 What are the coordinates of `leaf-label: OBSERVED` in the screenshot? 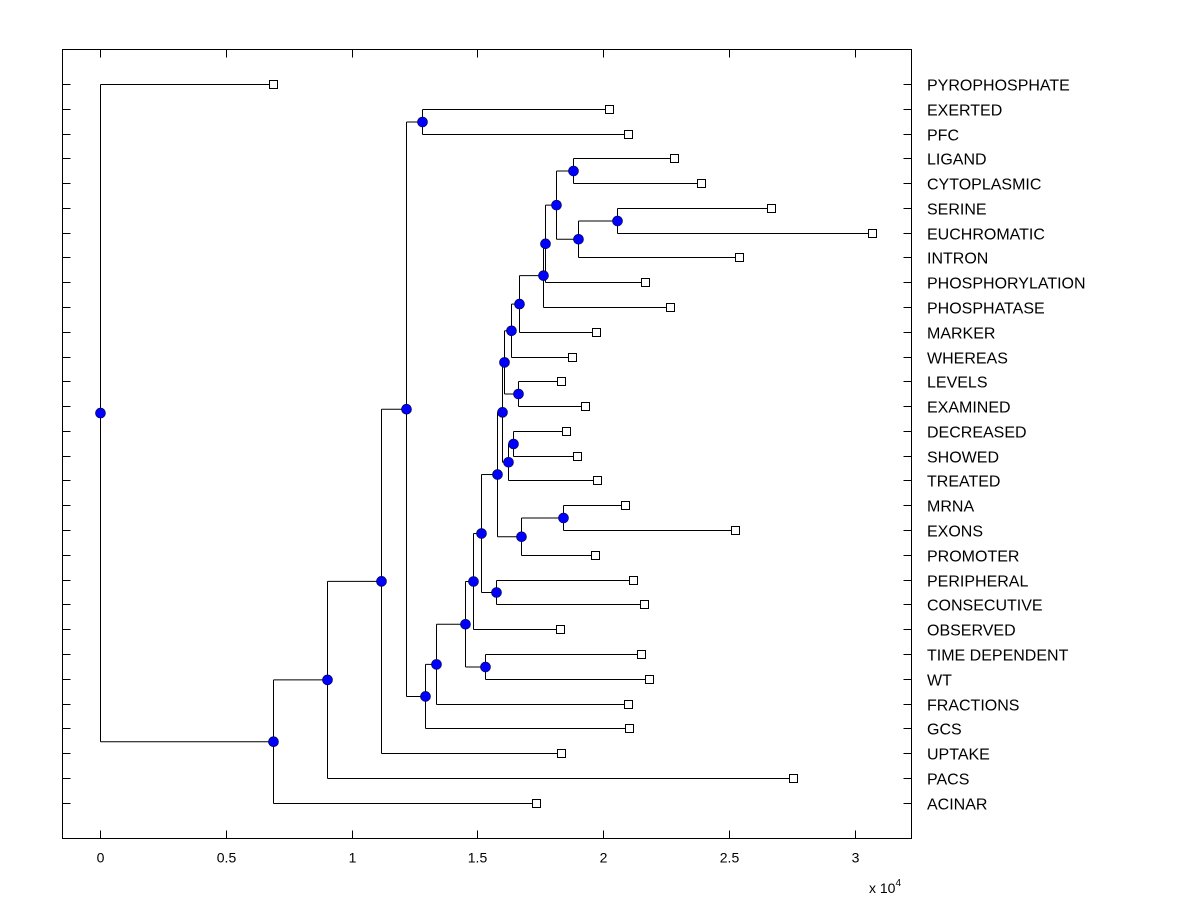 It's located at (971, 631).